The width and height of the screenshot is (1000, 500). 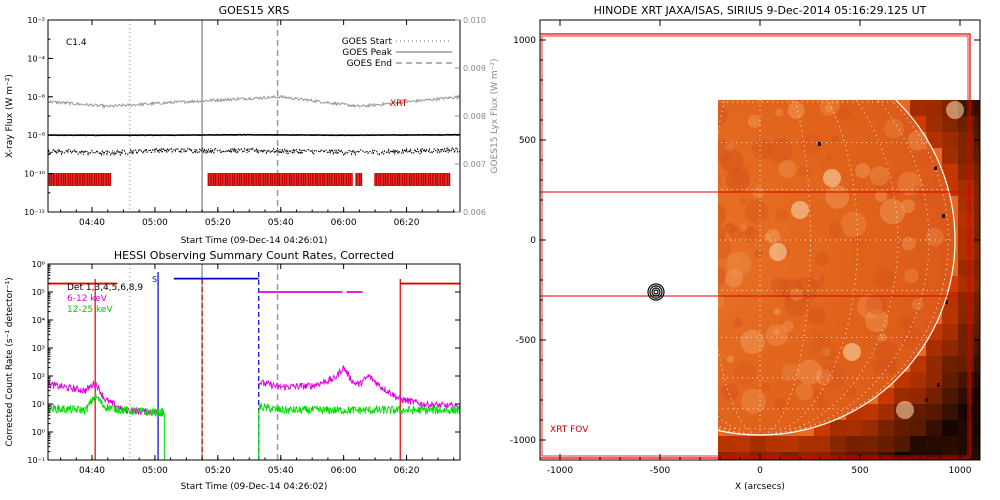 I want to click on goes-y2tick-label: 0.009, so click(x=474, y=68).